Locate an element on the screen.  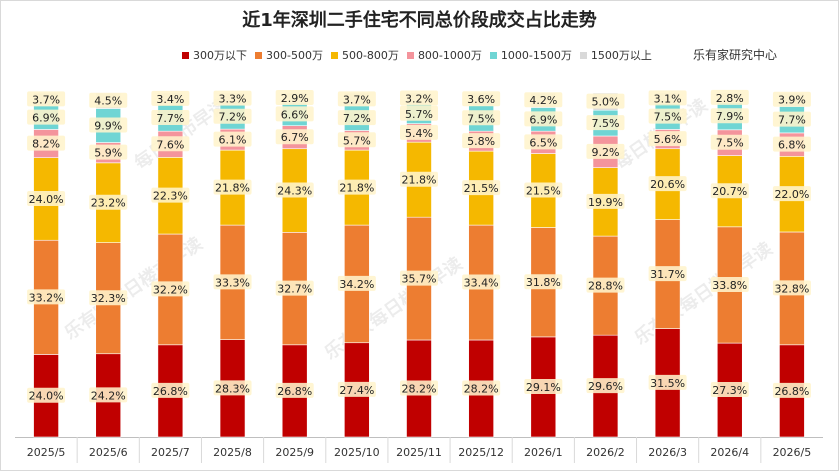
data-label: 3.7% is located at coordinates (46, 99).